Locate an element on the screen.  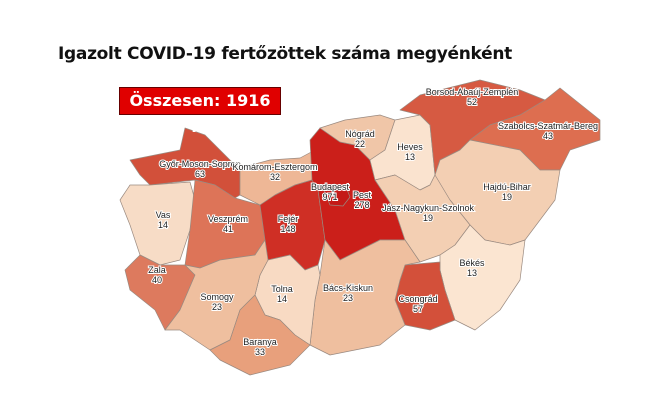
county-label-szabolcs-szatm-r-bereg: Szabolcs-Szatmár-Bereg 43 is located at coordinates (548, 131).